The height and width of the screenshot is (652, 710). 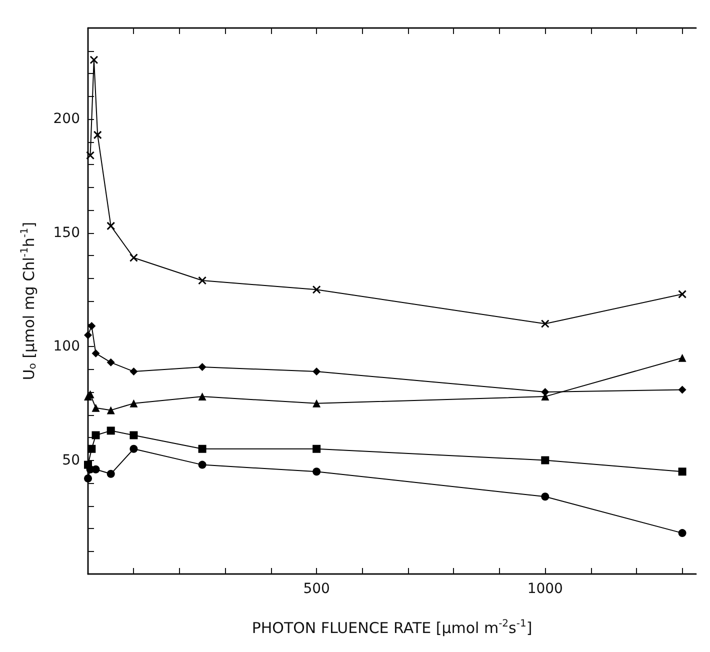 What do you see at coordinates (316, 589) in the screenshot?
I see `x-tick-label: 500` at bounding box center [316, 589].